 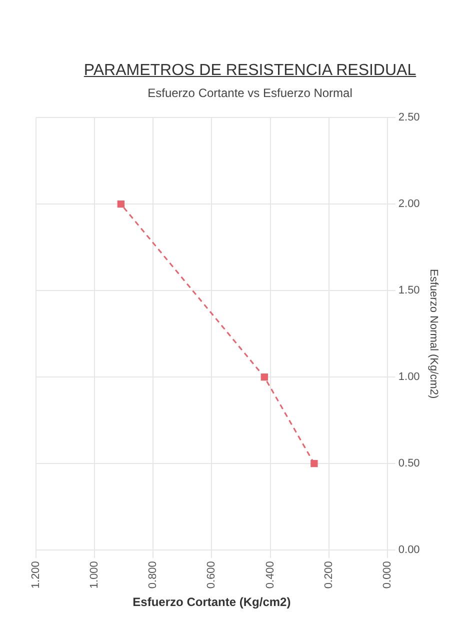 What do you see at coordinates (409, 118) in the screenshot?
I see `y-tick-label: 2.50` at bounding box center [409, 118].